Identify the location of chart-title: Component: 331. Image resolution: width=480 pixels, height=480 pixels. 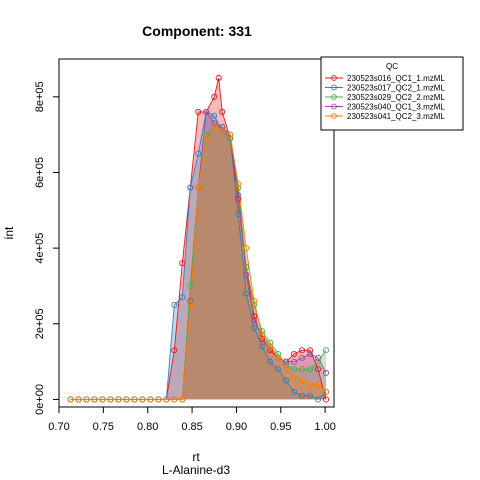
(197, 31).